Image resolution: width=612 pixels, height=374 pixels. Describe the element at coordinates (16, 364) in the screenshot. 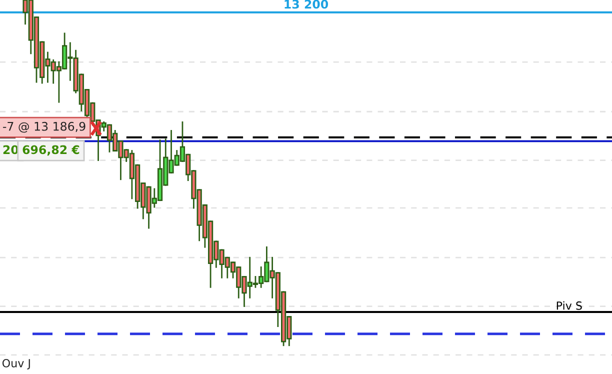

I see `annotation: Ouv J` at that location.